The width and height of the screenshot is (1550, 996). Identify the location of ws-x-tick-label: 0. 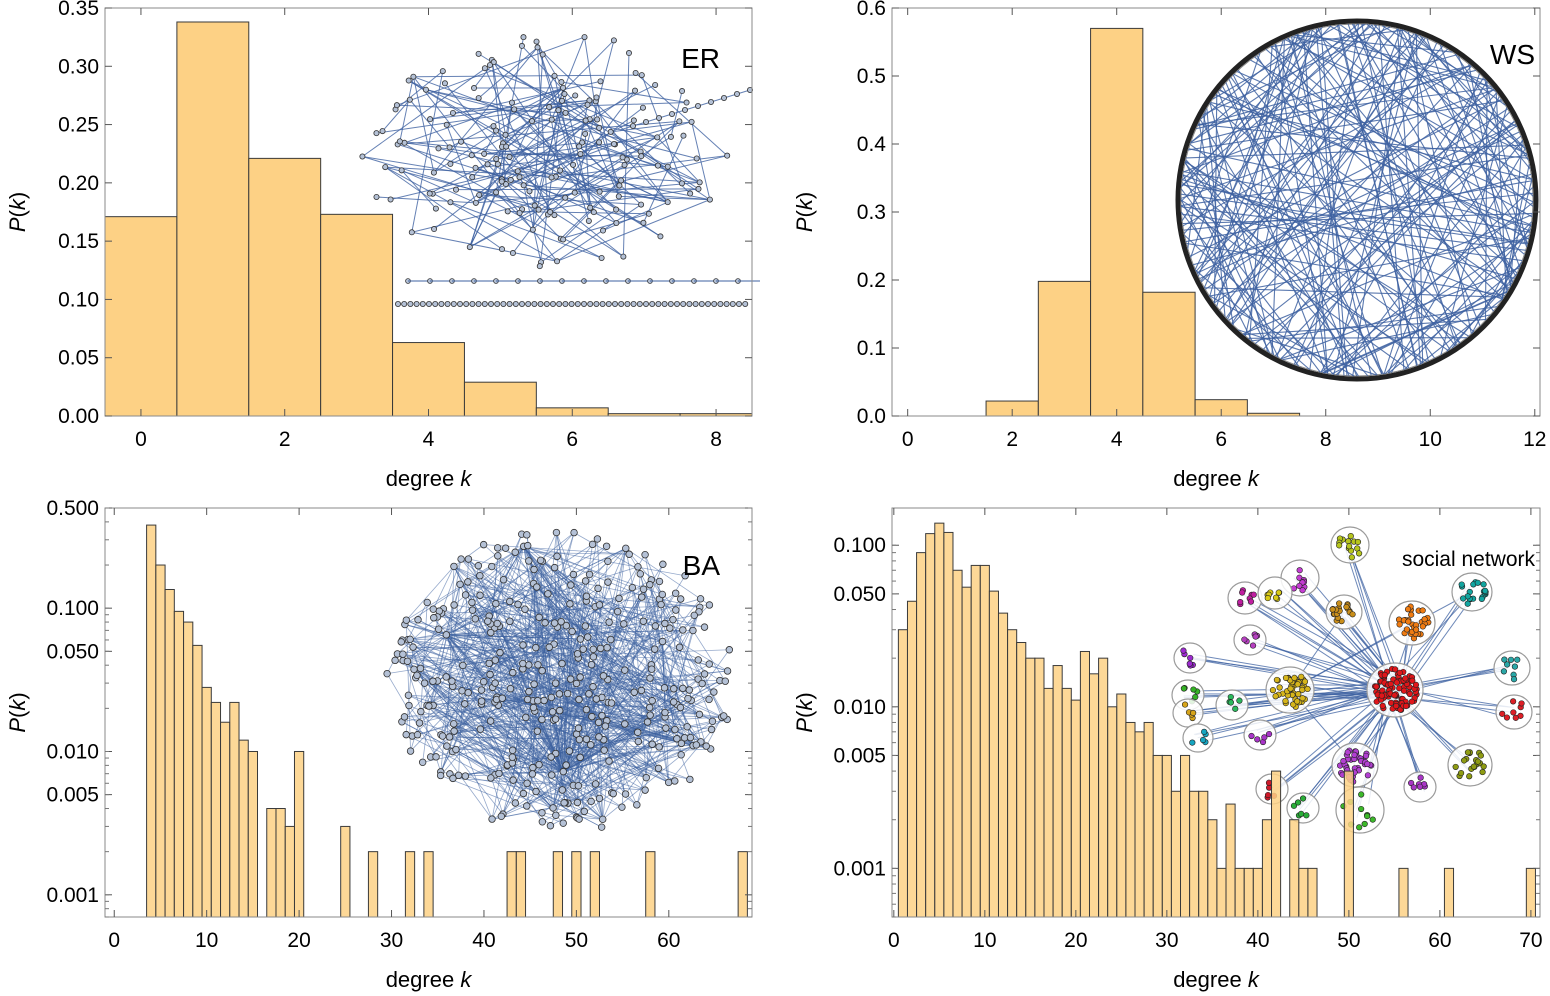
(908, 439).